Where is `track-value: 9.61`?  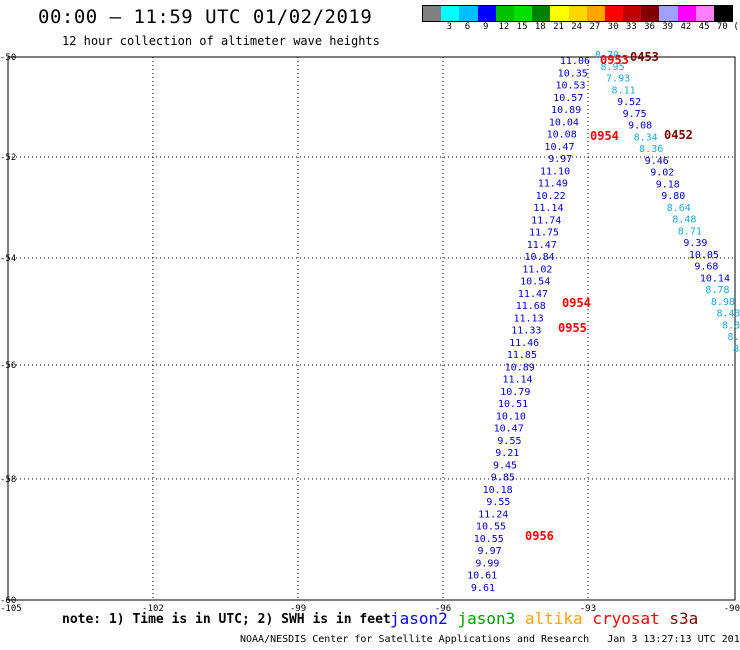
track-value: 9.61 is located at coordinates (483, 588).